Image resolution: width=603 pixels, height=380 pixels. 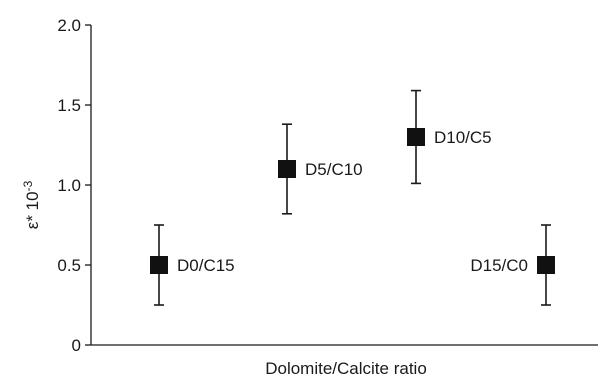 I want to click on point-d5-c10: D5/C10, so click(x=320, y=169).